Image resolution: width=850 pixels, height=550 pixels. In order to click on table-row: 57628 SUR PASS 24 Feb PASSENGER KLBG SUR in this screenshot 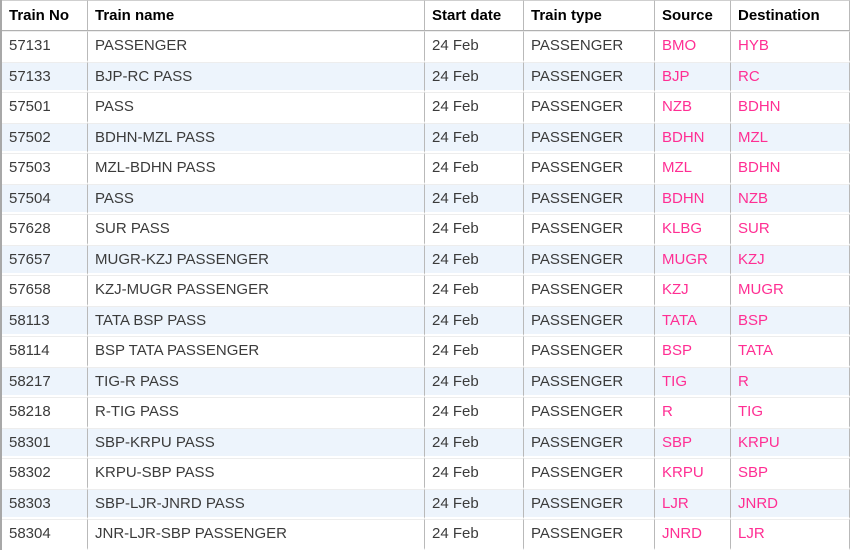, I will do `click(426, 229)`.